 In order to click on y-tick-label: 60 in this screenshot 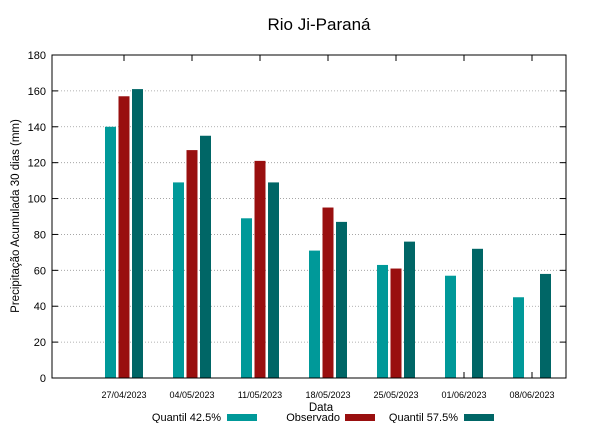, I will do `click(40, 271)`.